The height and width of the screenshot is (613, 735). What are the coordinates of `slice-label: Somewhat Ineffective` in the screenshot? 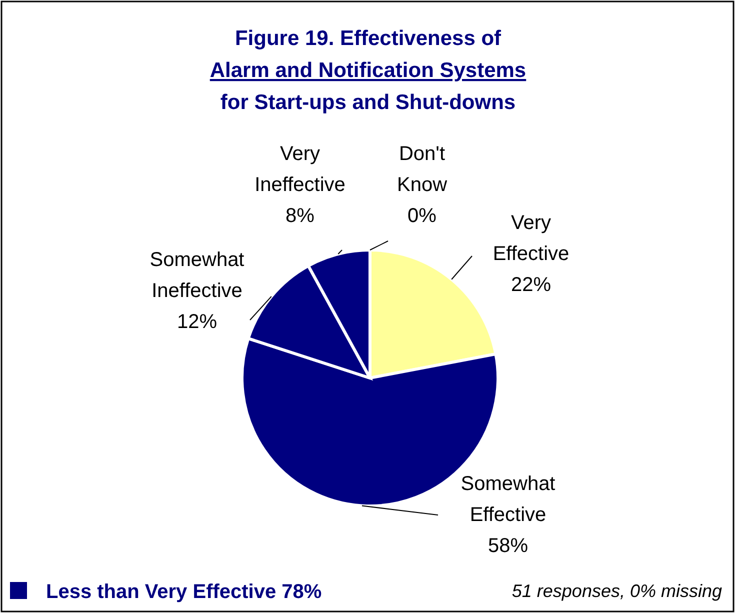 It's located at (197, 275).